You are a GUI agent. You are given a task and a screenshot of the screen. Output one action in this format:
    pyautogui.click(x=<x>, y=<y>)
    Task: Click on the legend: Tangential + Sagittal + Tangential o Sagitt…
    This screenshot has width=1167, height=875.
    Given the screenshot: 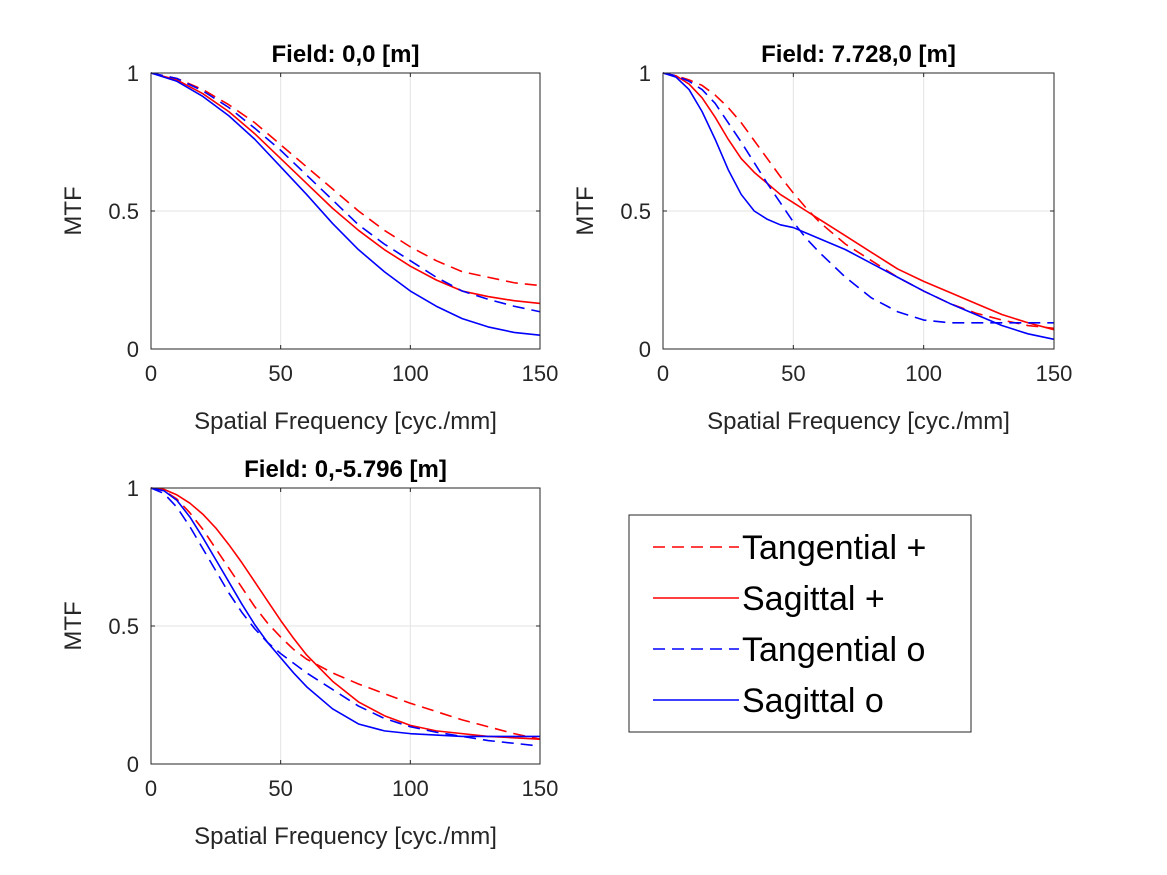 What is the action you would take?
    pyautogui.click(x=800, y=623)
    